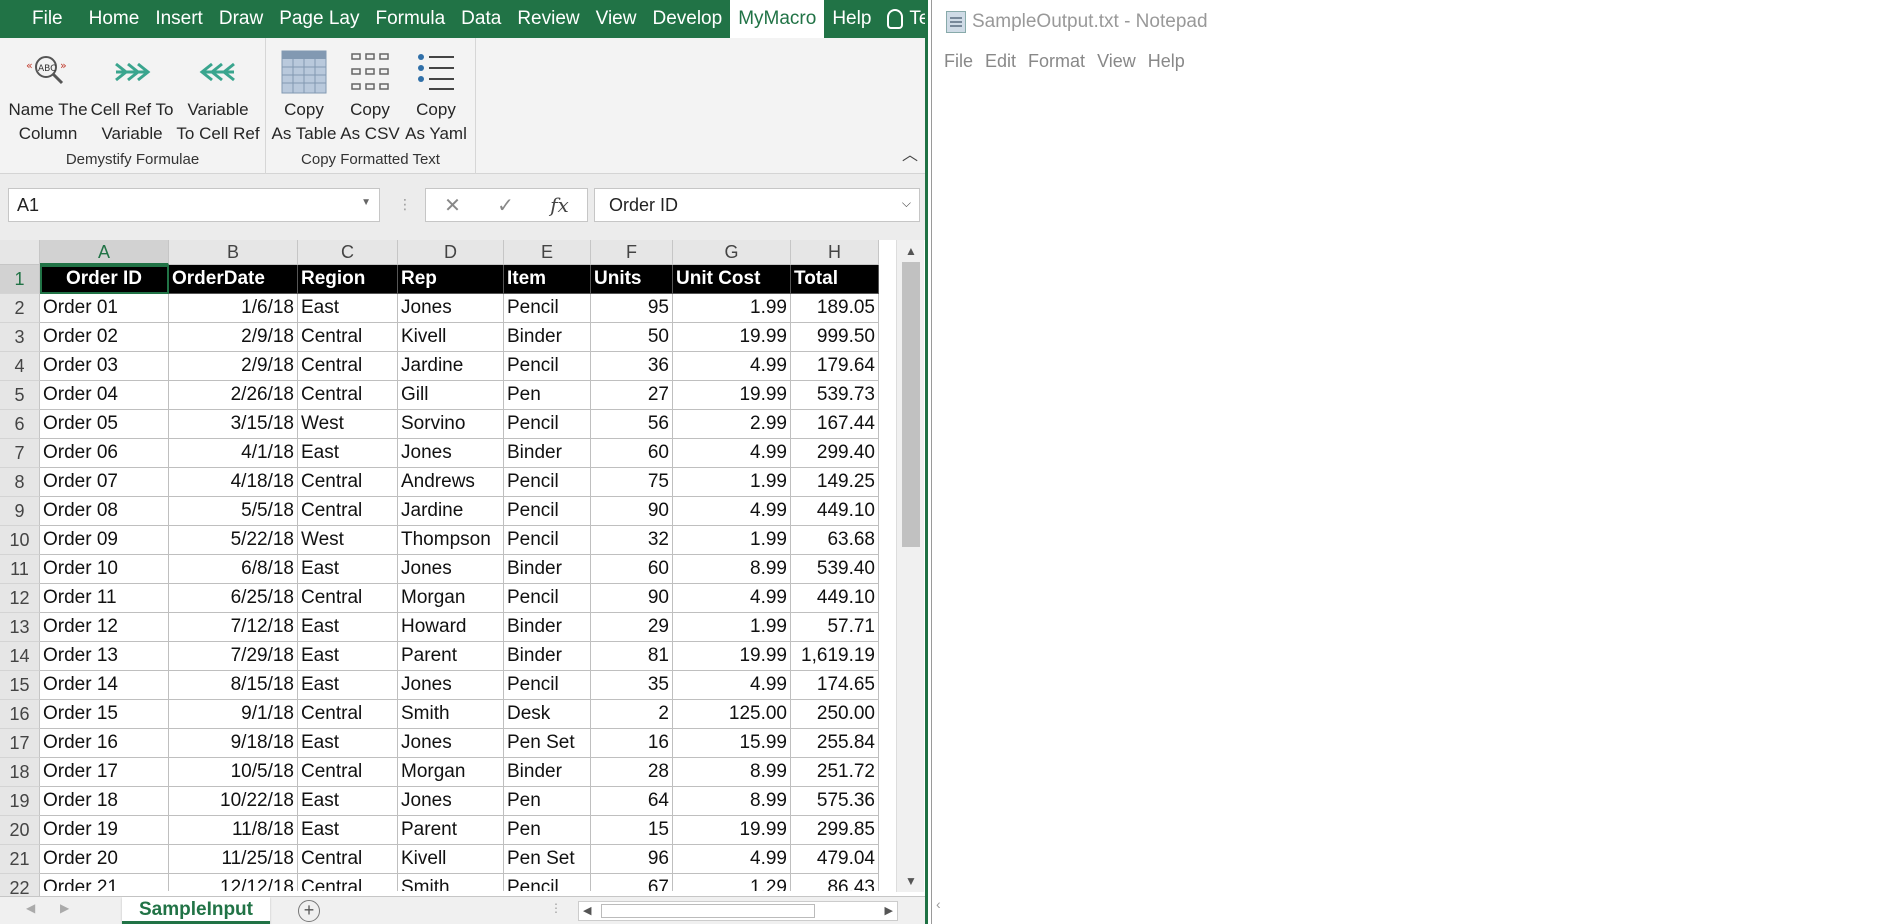  Describe the element at coordinates (20, 540) in the screenshot. I see `row-header-10: 10` at that location.